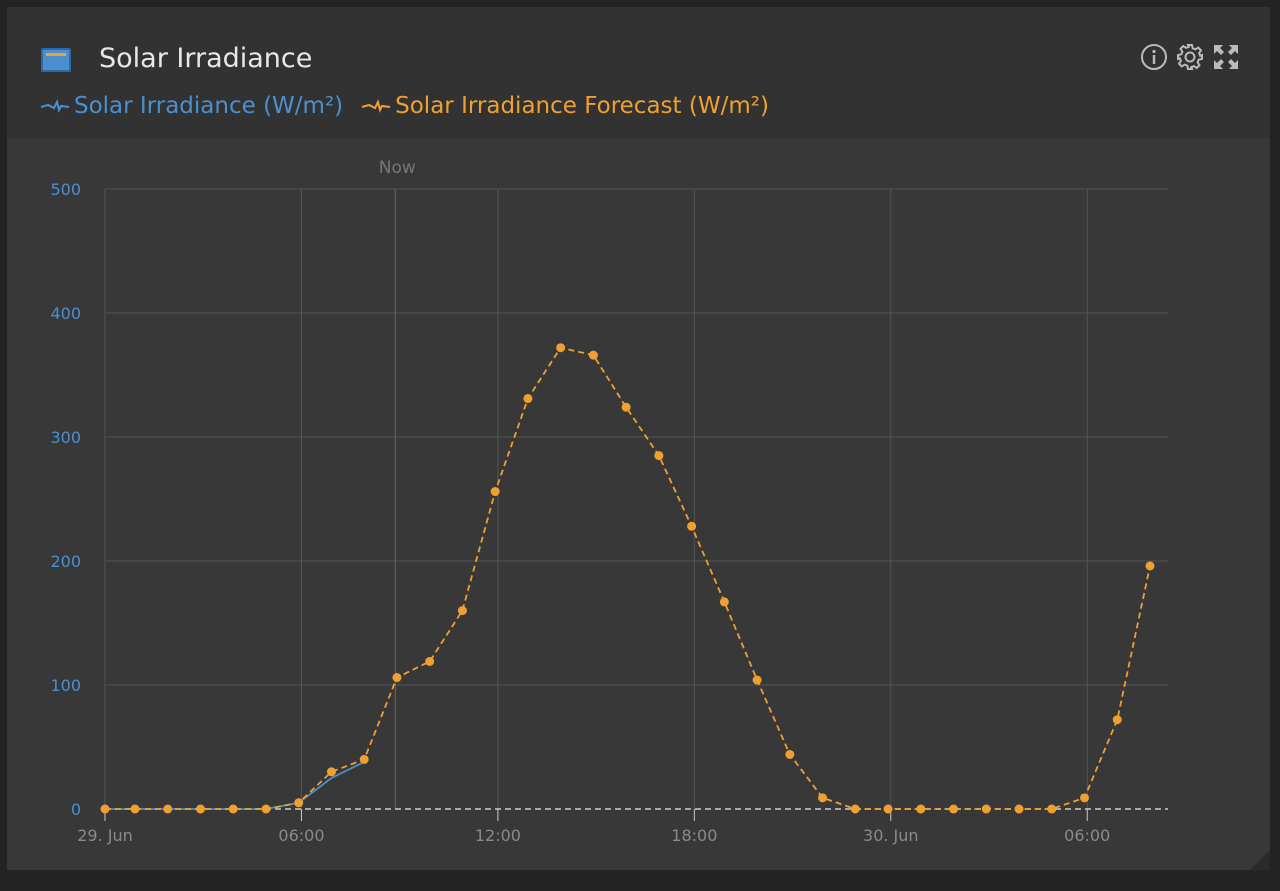 This screenshot has width=1280, height=891. What do you see at coordinates (1260, 860) in the screenshot?
I see `resize-handle` at bounding box center [1260, 860].